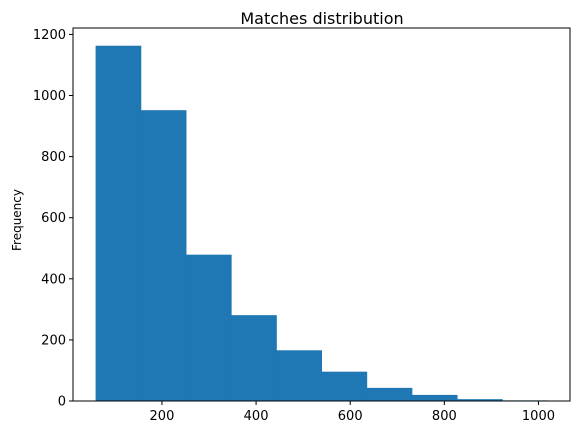  I want to click on x-tick-label: 400, so click(256, 416).